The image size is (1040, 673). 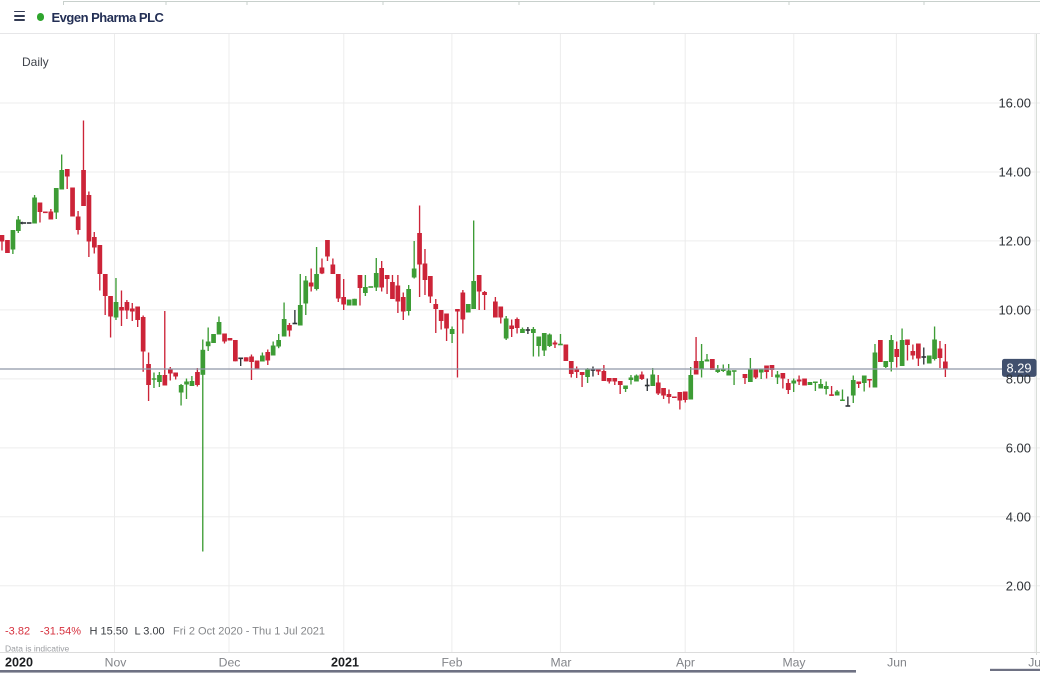 What do you see at coordinates (1019, 368) in the screenshot?
I see `svg-text: 8.29` at bounding box center [1019, 368].